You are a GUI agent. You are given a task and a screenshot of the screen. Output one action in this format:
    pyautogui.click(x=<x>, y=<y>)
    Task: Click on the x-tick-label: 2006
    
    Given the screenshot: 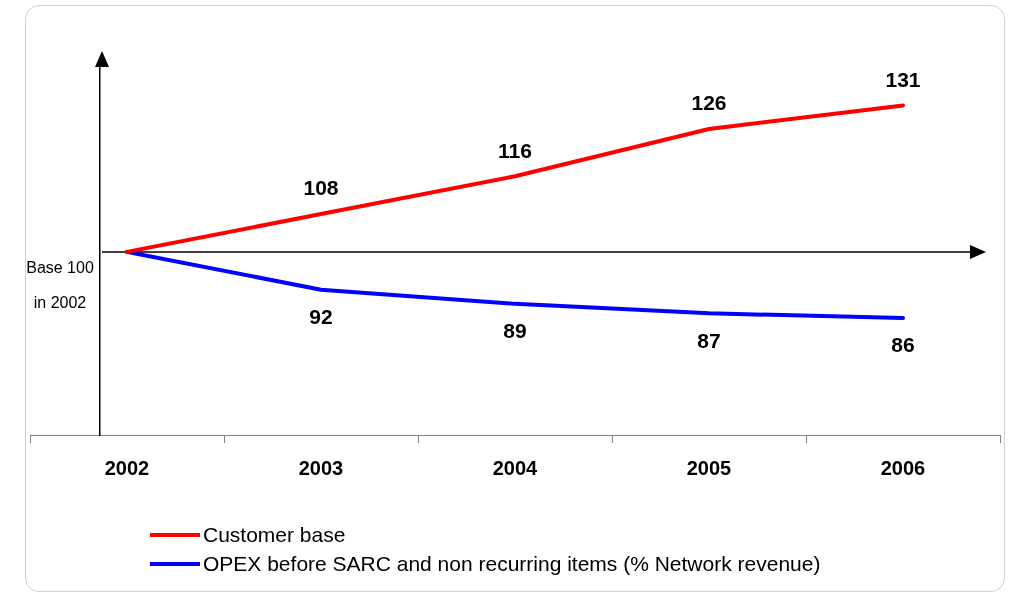 What is the action you would take?
    pyautogui.click(x=903, y=467)
    